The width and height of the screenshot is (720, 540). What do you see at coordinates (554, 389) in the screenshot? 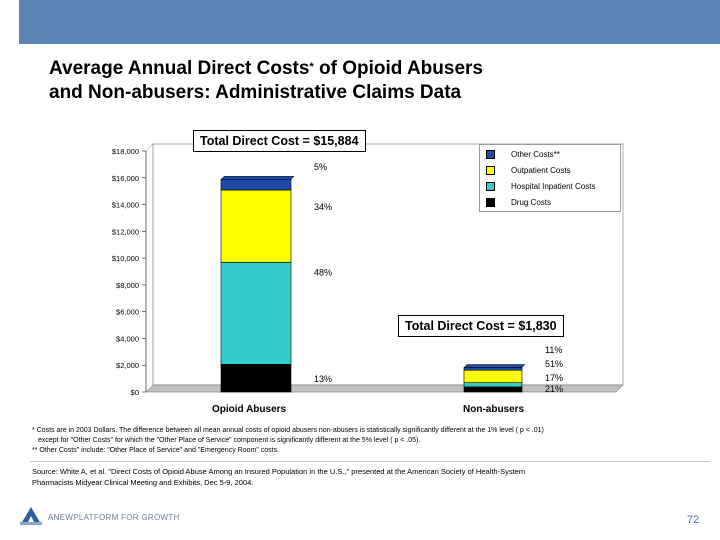
I see `data-label-nonabusers-drug: 21%` at bounding box center [554, 389].